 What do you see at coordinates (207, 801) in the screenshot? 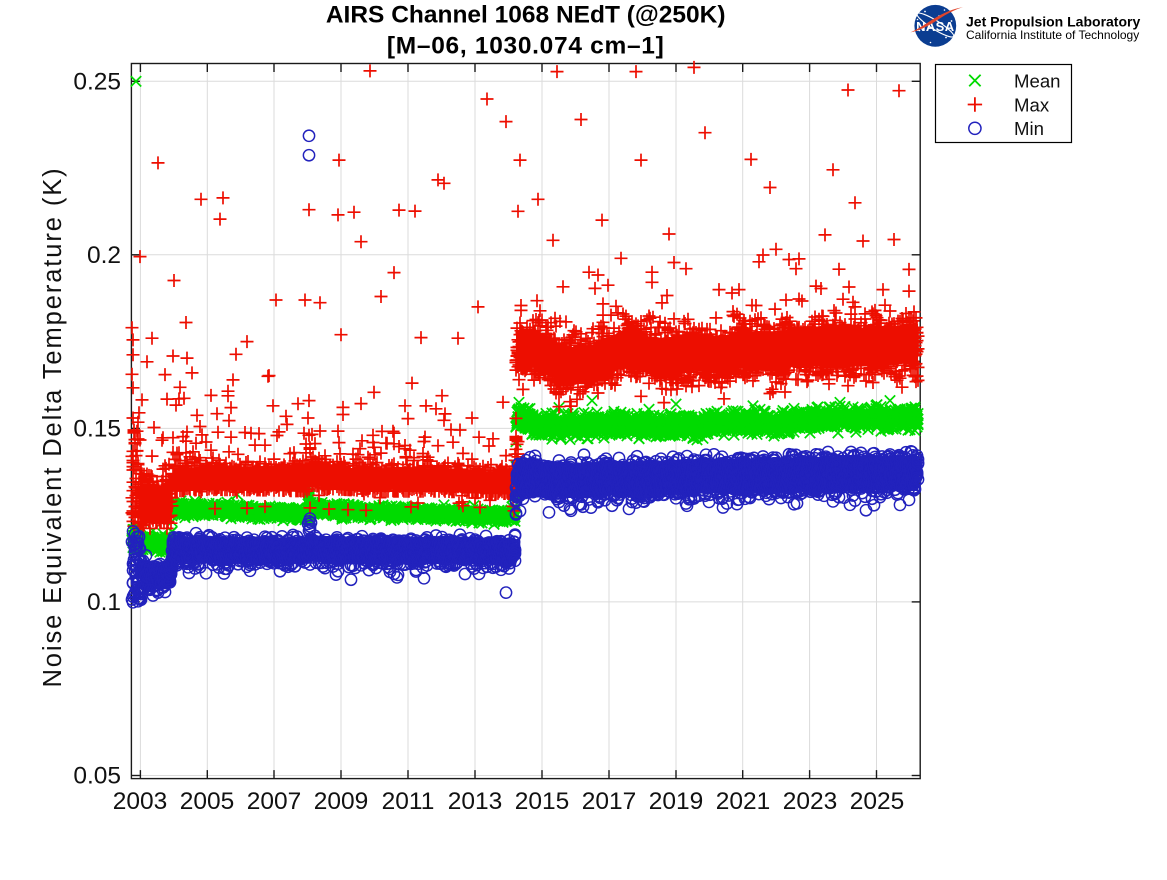
I see `svg-text: 2005` at bounding box center [207, 801].